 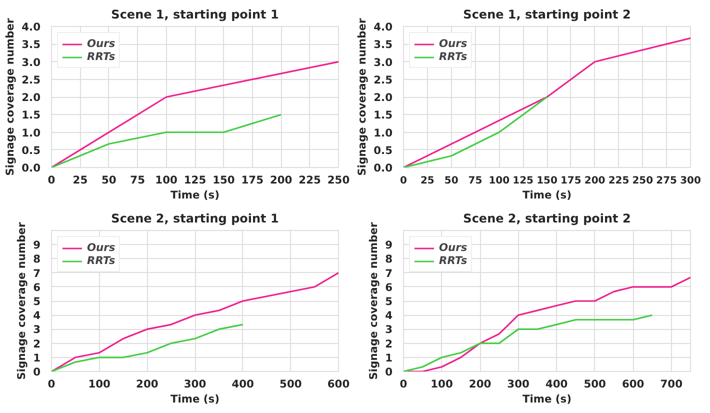 I want to click on chart-title: Scene 1, starting point 2, so click(x=547, y=15).